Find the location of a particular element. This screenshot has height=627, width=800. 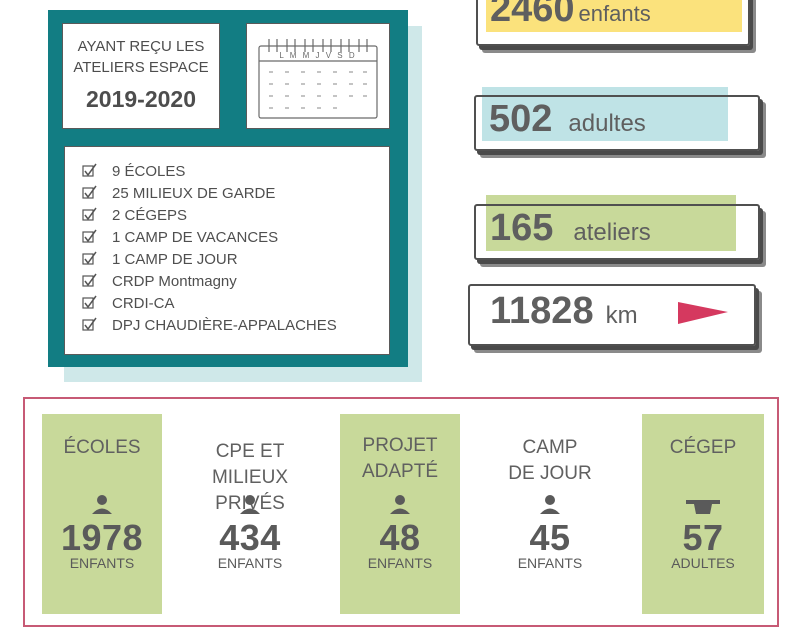

stat-content: 502 adultes is located at coordinates (567, 119).